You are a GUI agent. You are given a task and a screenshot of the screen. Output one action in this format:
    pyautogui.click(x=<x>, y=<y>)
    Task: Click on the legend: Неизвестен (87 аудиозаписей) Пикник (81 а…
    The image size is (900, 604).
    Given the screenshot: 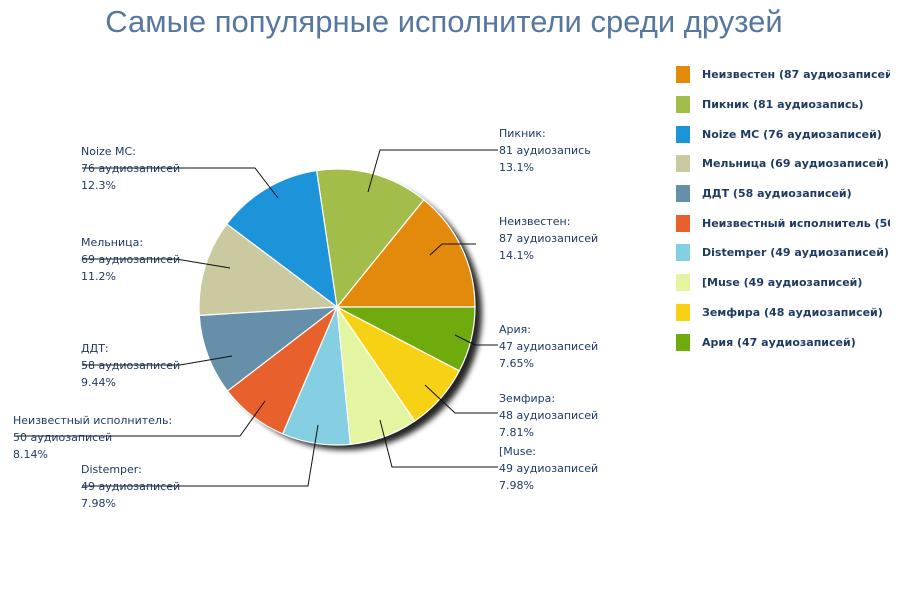 What is the action you would take?
    pyautogui.click(x=783, y=208)
    